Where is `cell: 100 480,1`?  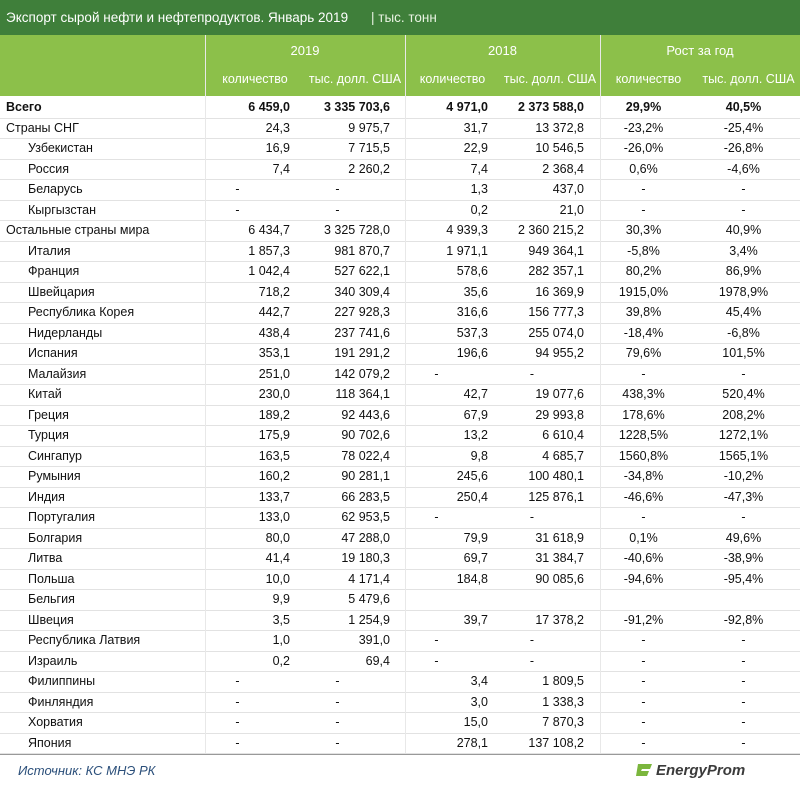
cell: 100 480,1 is located at coordinates (556, 476).